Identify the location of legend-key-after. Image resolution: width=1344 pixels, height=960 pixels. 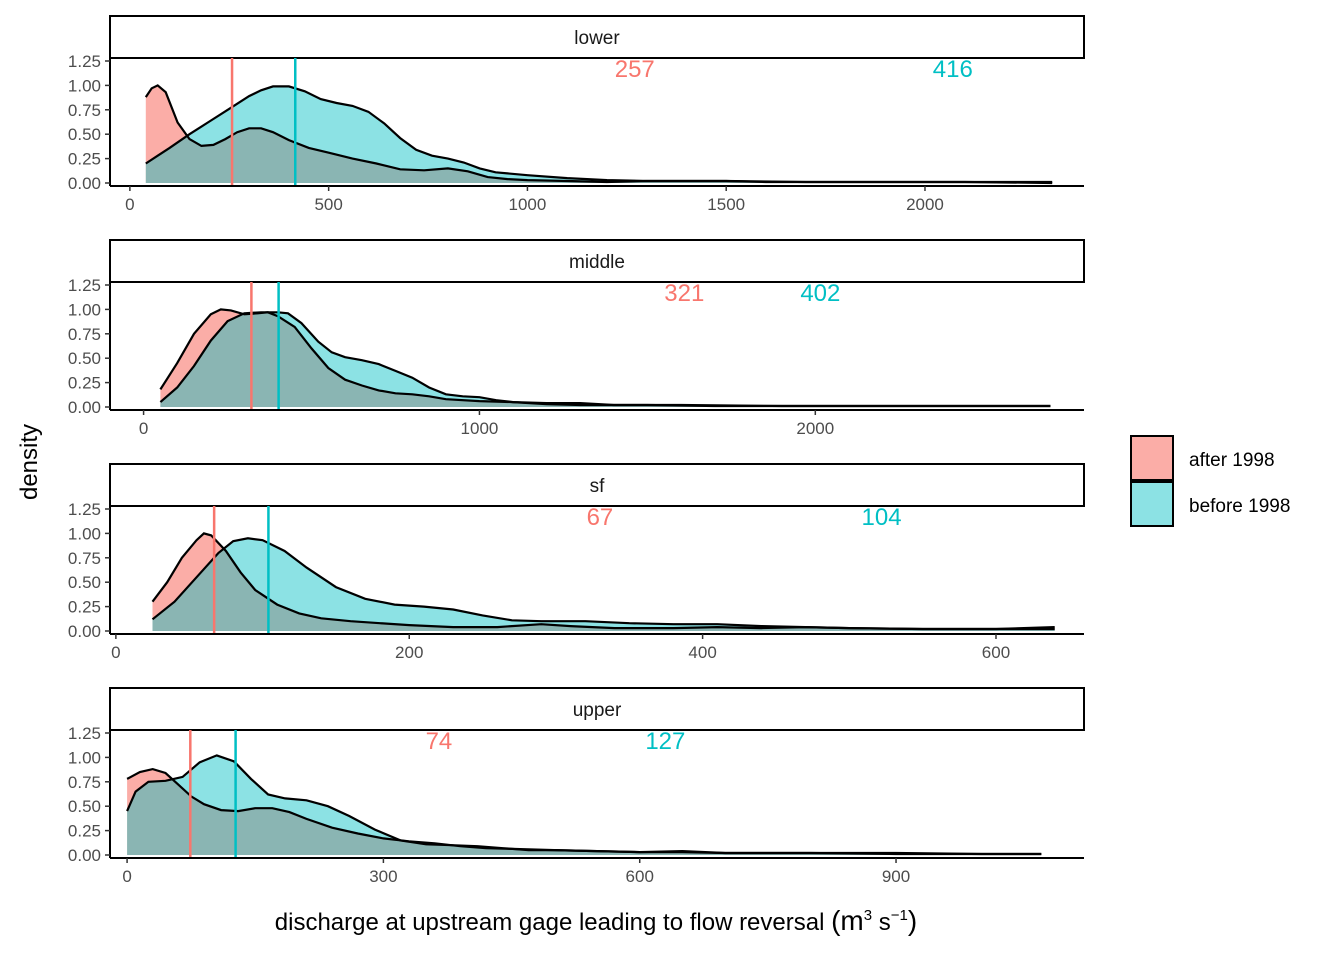
(1152, 458).